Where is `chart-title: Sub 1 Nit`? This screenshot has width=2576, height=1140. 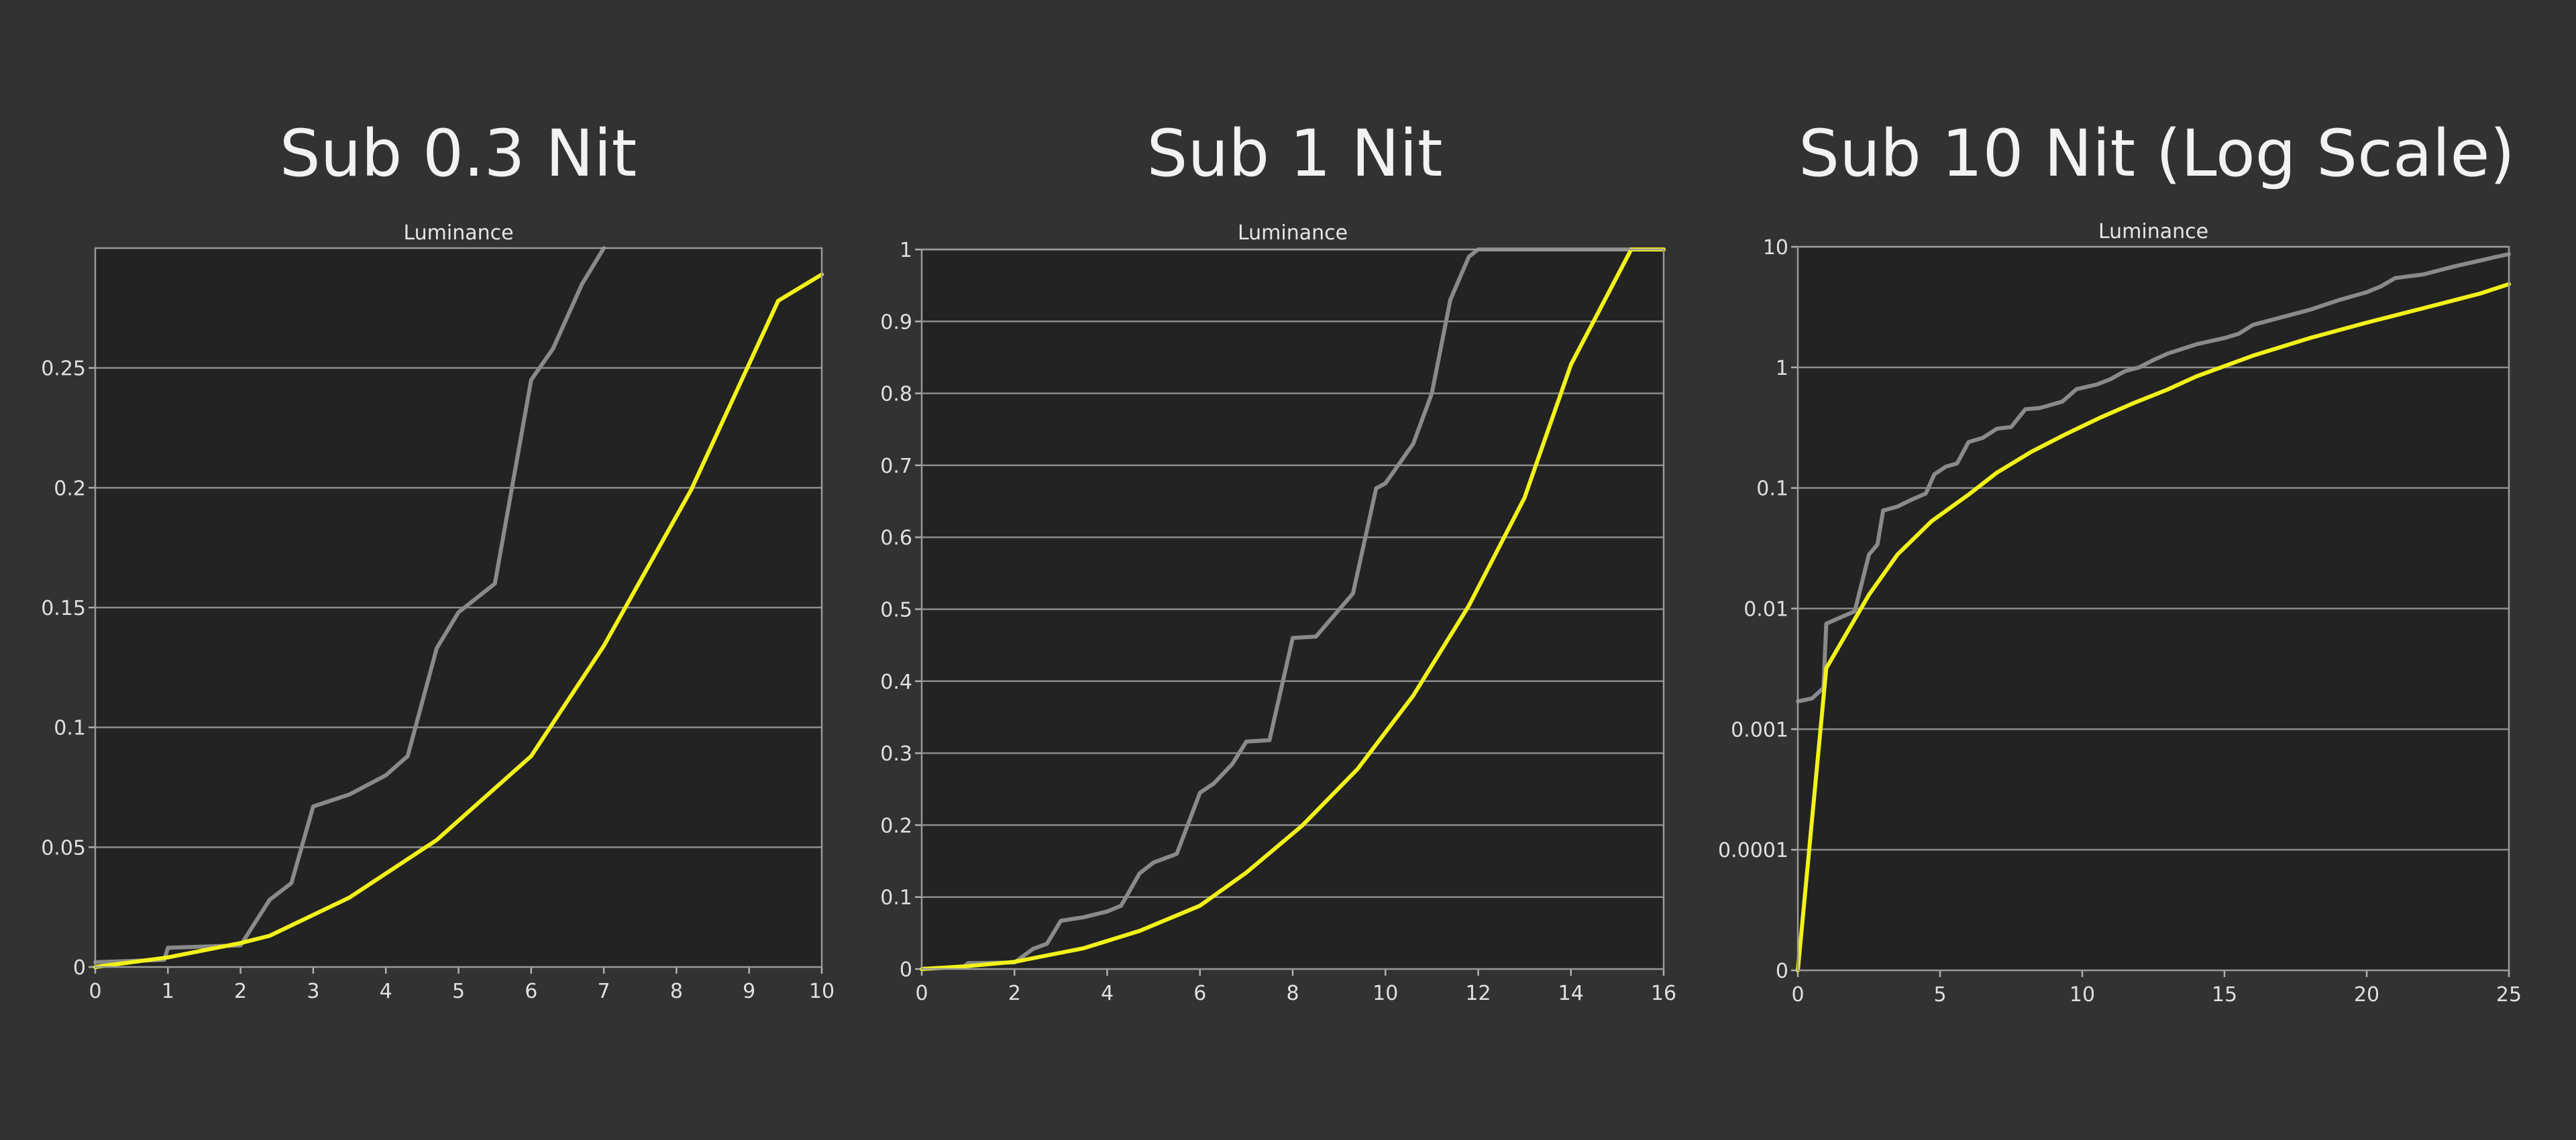
chart-title: Sub 1 Nit is located at coordinates (1295, 153).